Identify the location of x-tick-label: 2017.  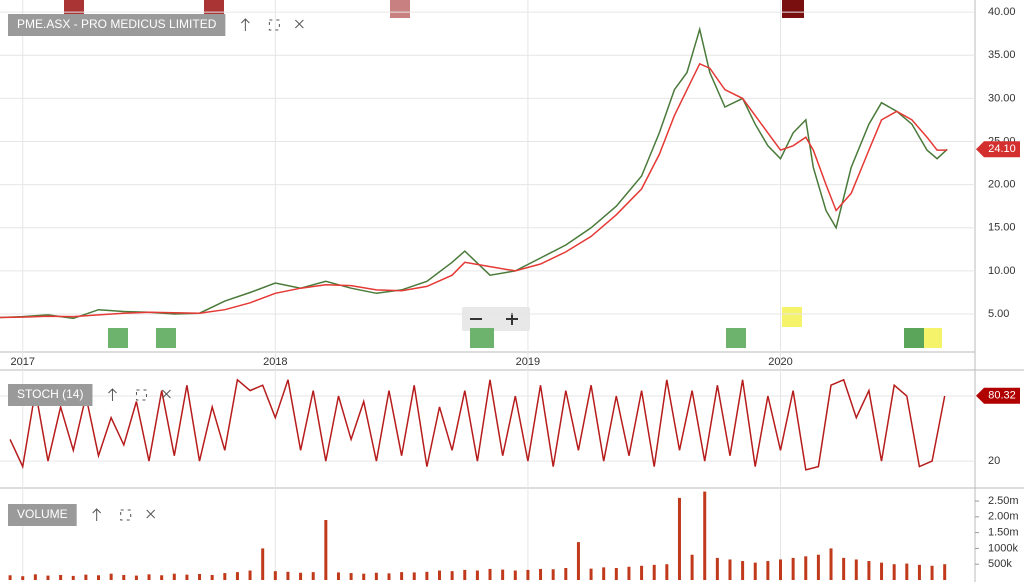
(22, 362).